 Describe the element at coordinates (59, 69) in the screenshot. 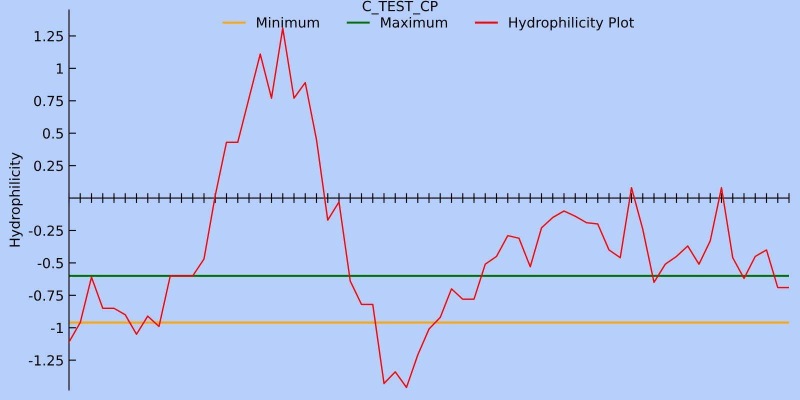

I see `y-tick-label: 1` at that location.